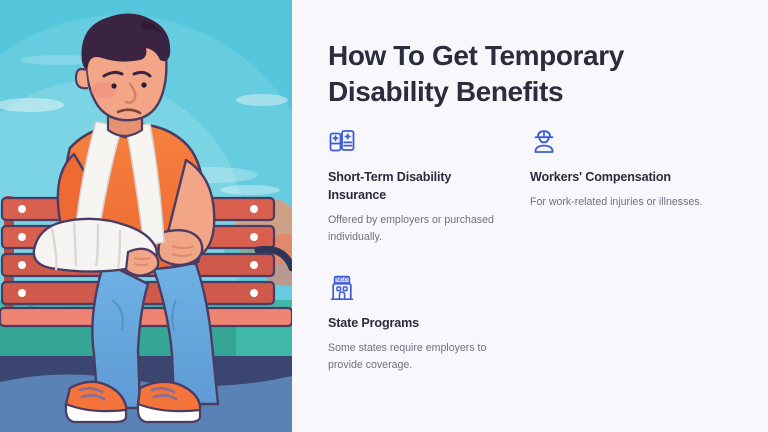  I want to click on ground-shadow-band, so click(146, 371).